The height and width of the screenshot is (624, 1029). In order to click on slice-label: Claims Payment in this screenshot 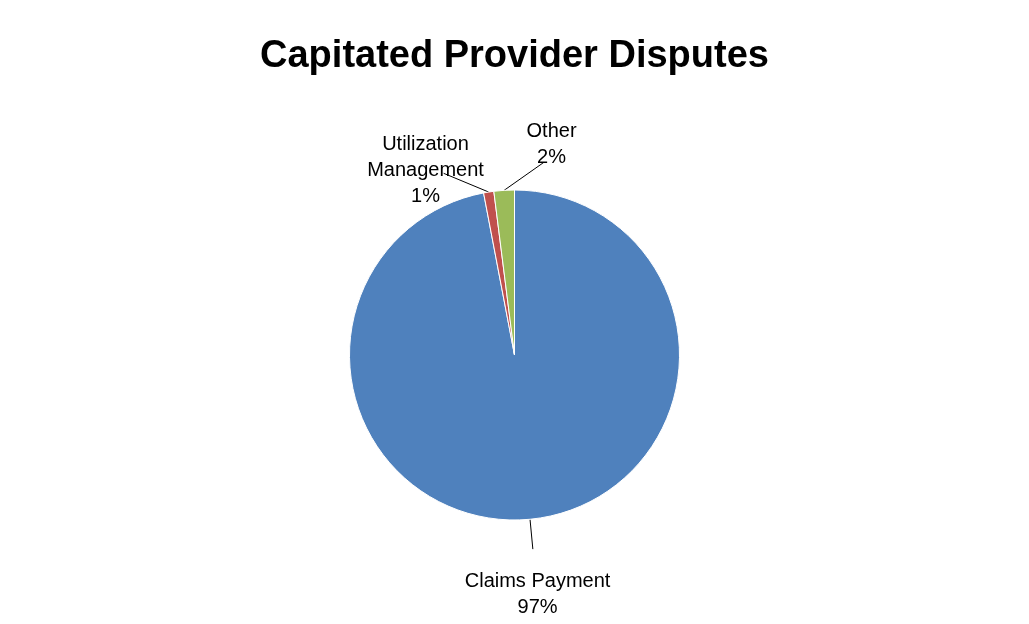, I will do `click(537, 579)`.